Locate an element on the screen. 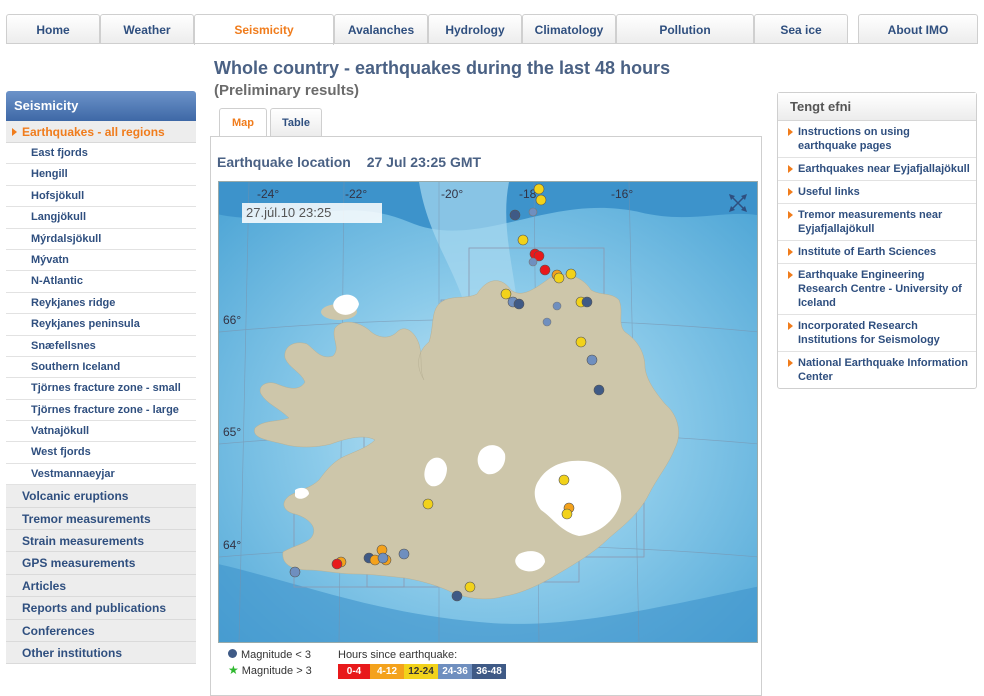  tab-pollution: Pollution is located at coordinates (685, 29).